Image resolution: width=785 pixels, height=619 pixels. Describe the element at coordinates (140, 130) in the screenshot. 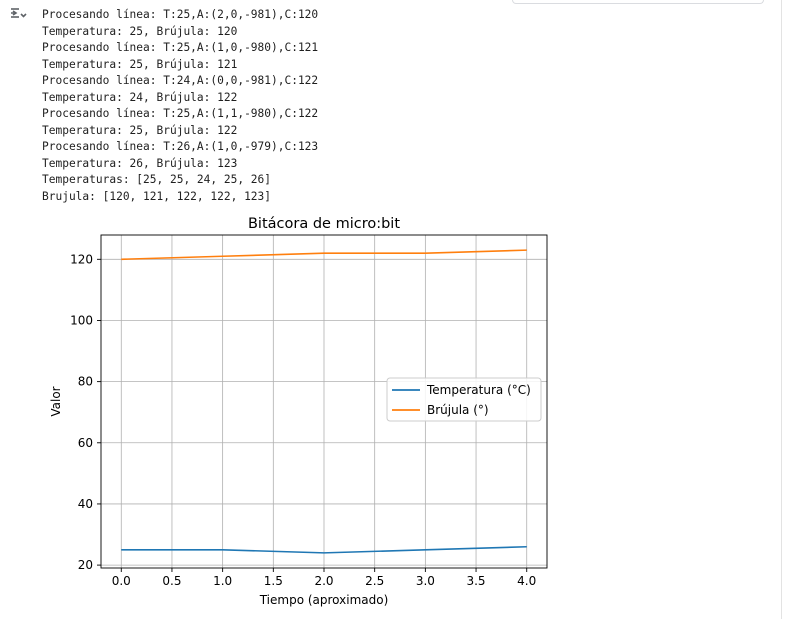

I see `output-line: Temperatura: 25, Brújula: 122` at that location.